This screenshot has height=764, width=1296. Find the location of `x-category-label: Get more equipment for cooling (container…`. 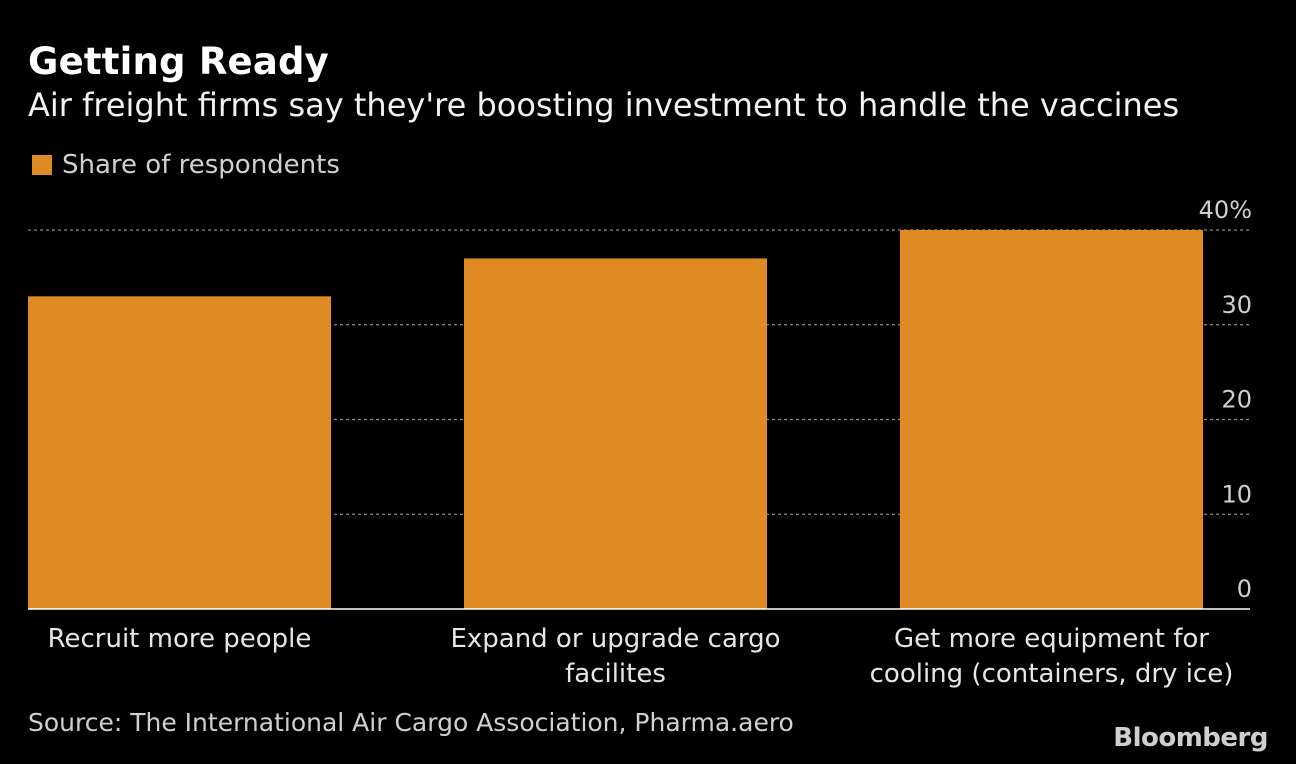

x-category-label: Get more equipment for cooling (container… is located at coordinates (1052, 656).